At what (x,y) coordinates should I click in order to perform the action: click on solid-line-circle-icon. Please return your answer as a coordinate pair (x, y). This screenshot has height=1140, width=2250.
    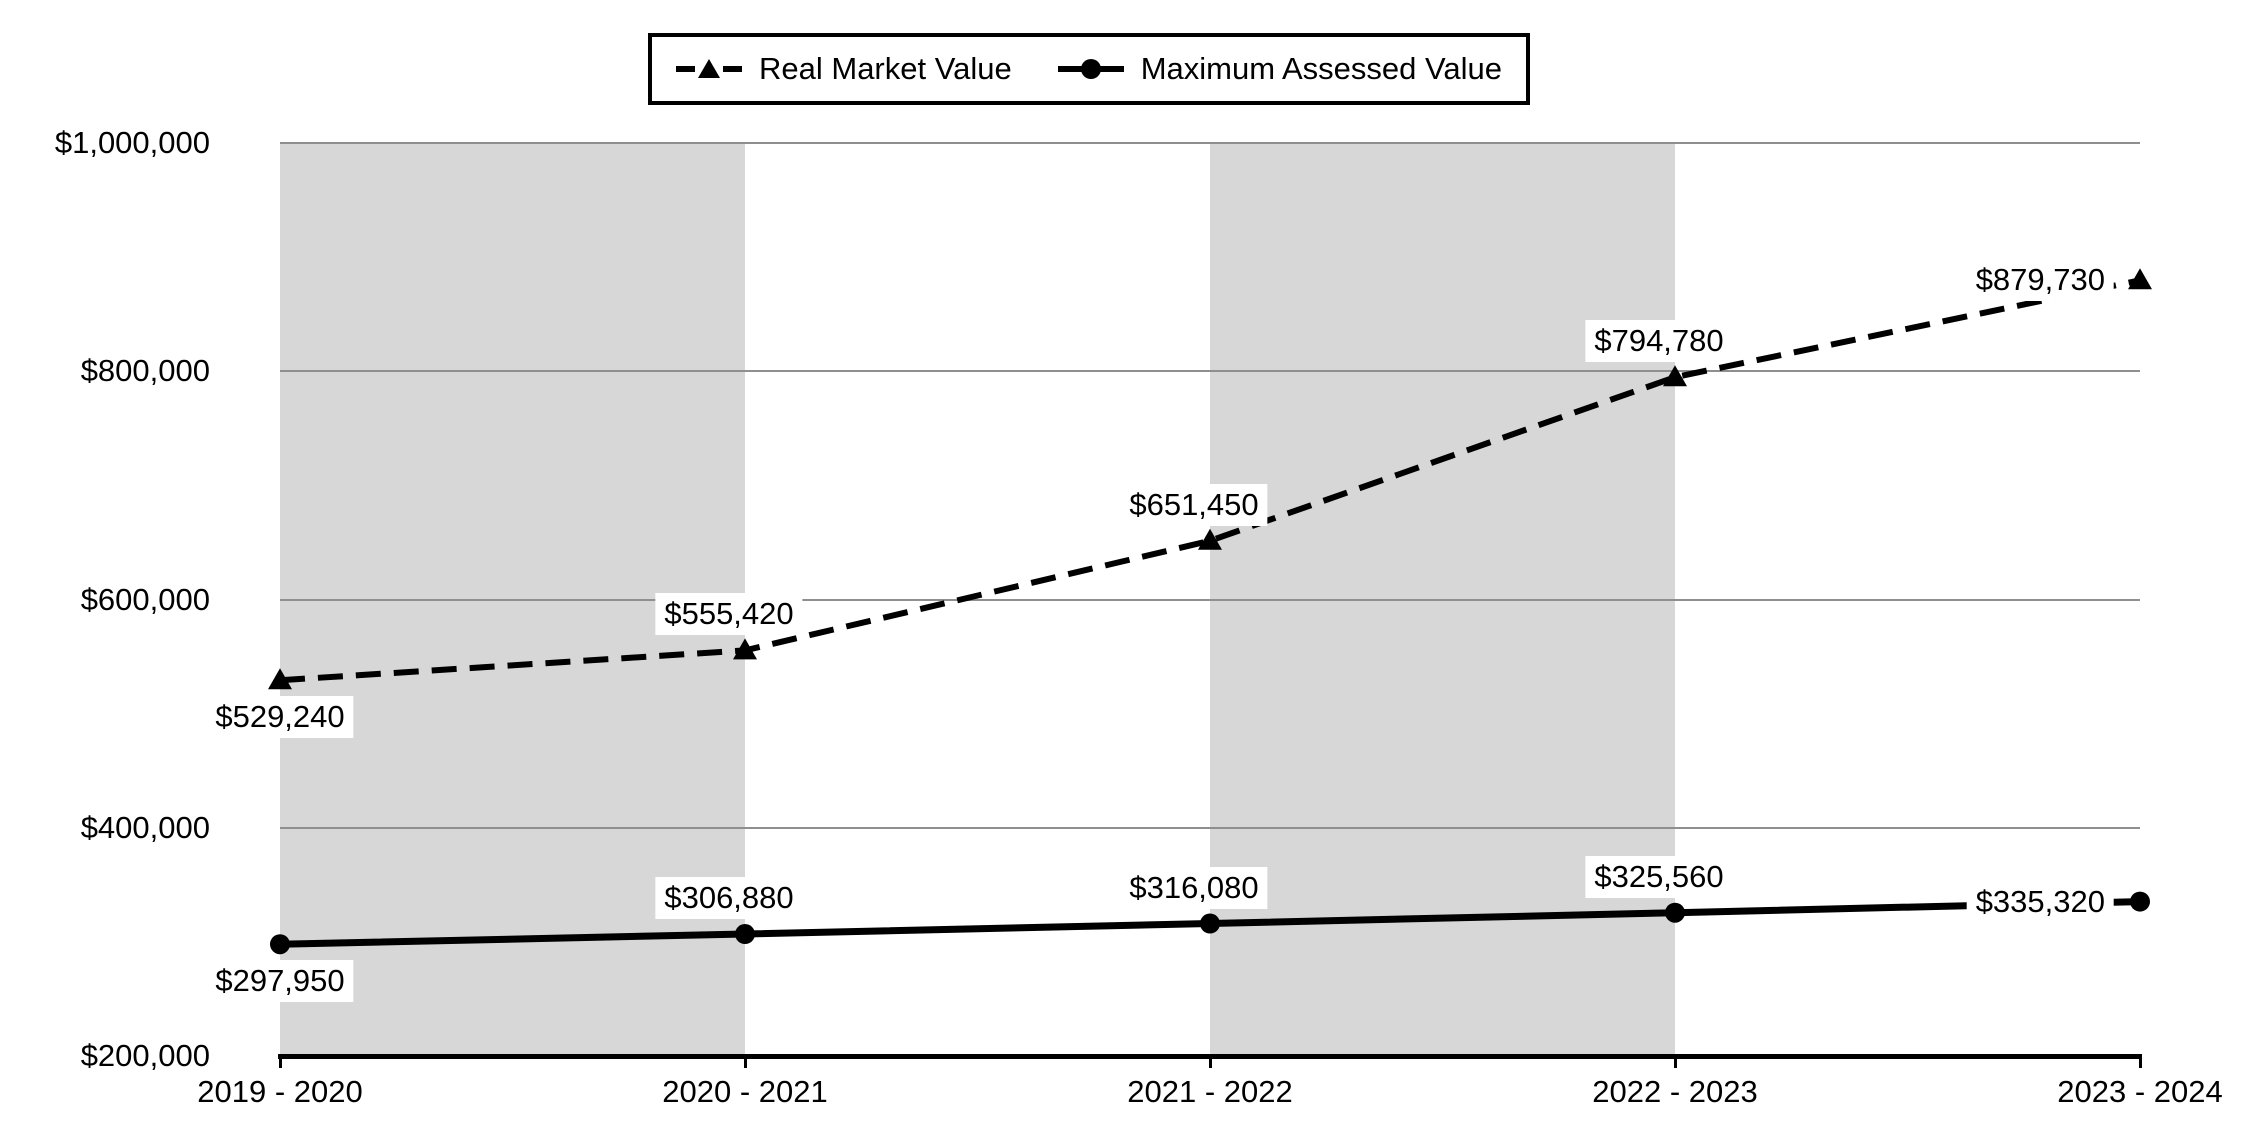
    Looking at the image, I should click on (1090, 69).